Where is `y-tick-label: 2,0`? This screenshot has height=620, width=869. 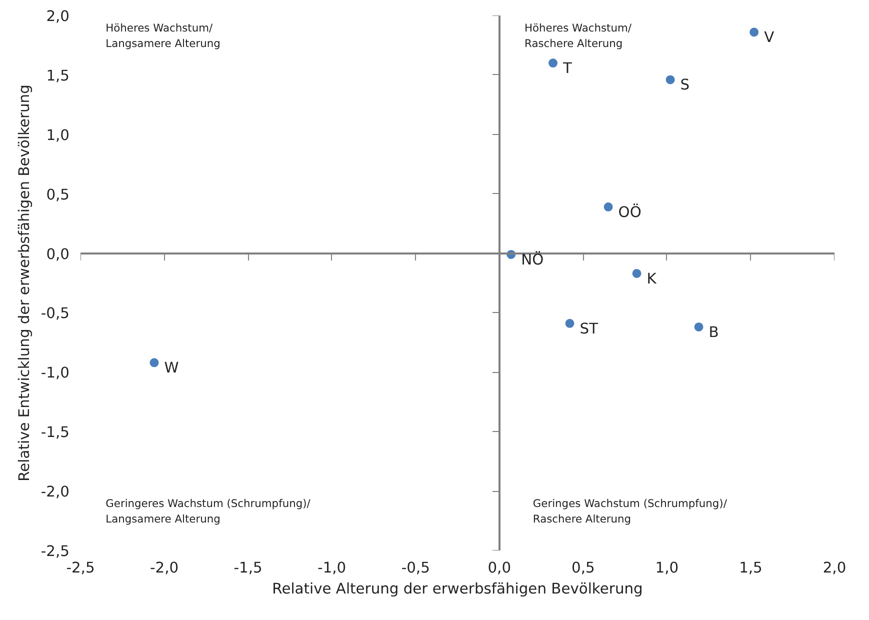
y-tick-label: 2,0 is located at coordinates (58, 16).